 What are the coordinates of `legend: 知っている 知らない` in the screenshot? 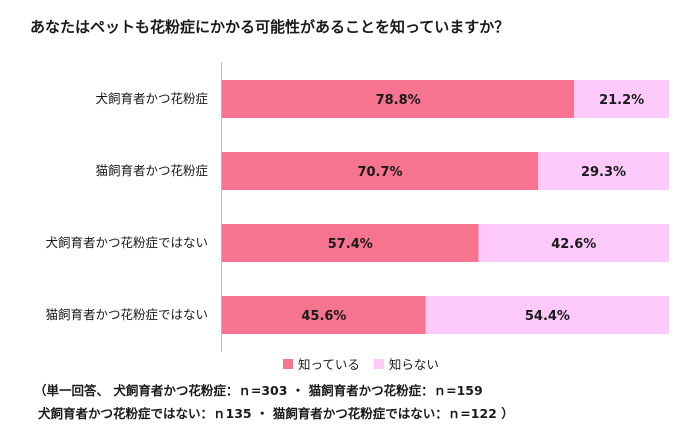 It's located at (368, 363).